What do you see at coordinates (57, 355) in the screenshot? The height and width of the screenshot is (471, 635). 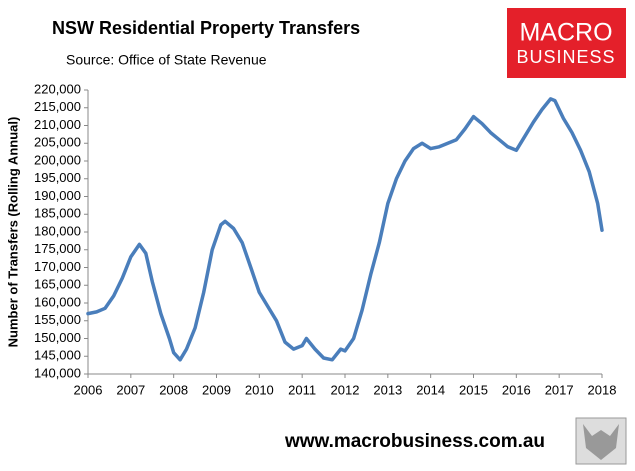 I see `y-tick-label: 145,000` at bounding box center [57, 355].